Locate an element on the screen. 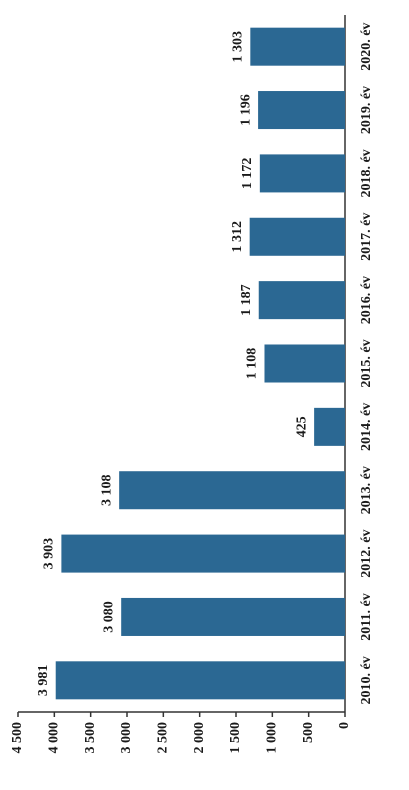  y-tick-label: 4 000 is located at coordinates (54, 738).